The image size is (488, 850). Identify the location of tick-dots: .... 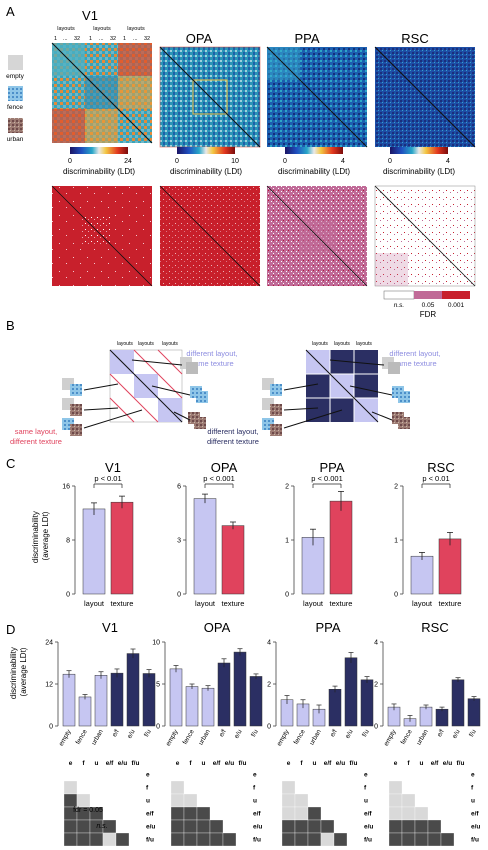
(65, 39).